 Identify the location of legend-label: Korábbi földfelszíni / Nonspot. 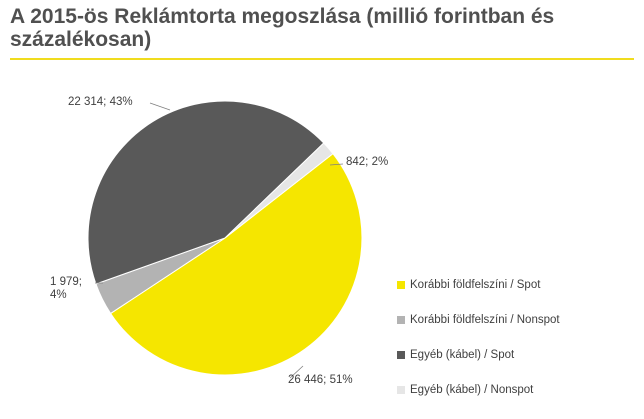
(485, 319).